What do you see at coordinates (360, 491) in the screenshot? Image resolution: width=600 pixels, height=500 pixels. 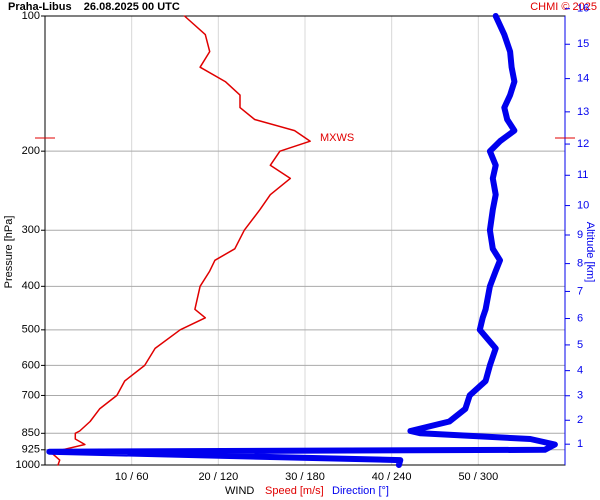 I see `legend-direction: Direction [°]` at bounding box center [360, 491].